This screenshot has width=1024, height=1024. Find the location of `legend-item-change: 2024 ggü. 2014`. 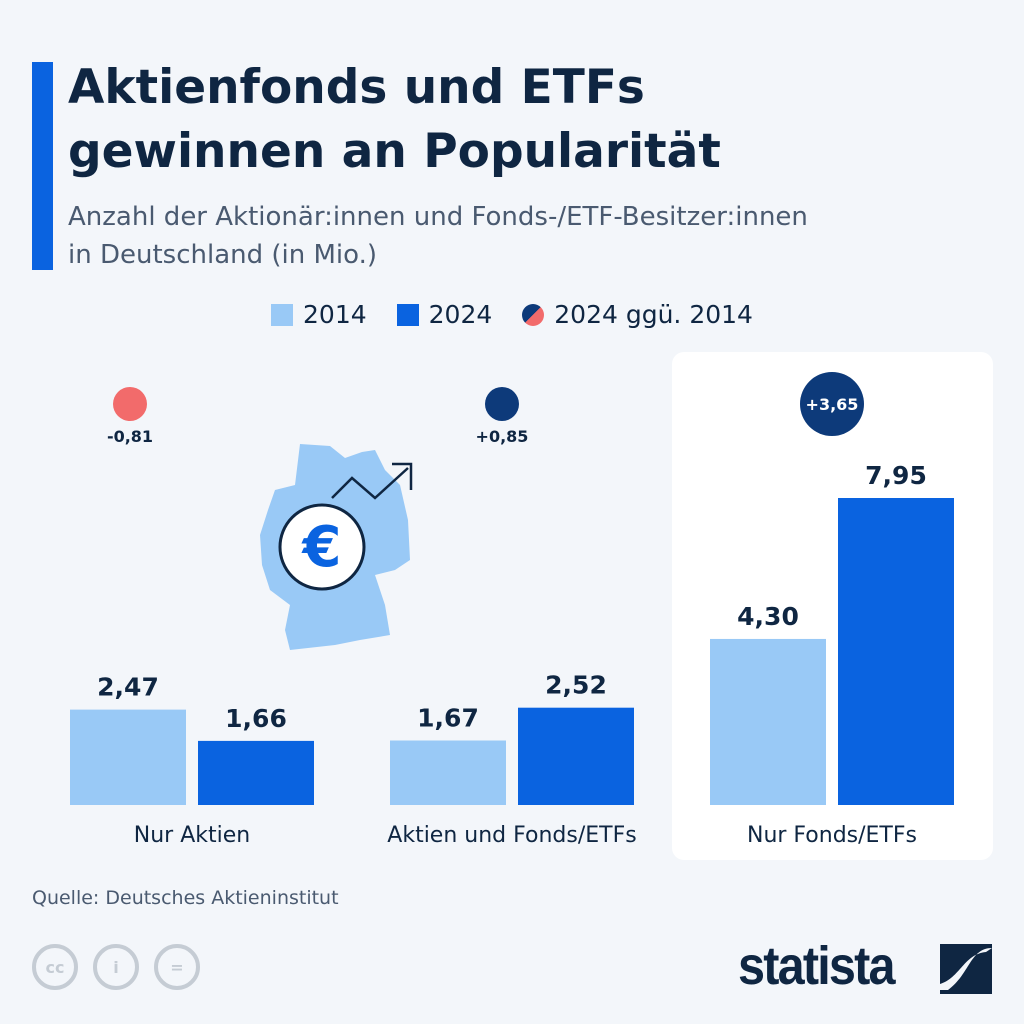

legend-item-change: 2024 ggü. 2014 is located at coordinates (637, 314).